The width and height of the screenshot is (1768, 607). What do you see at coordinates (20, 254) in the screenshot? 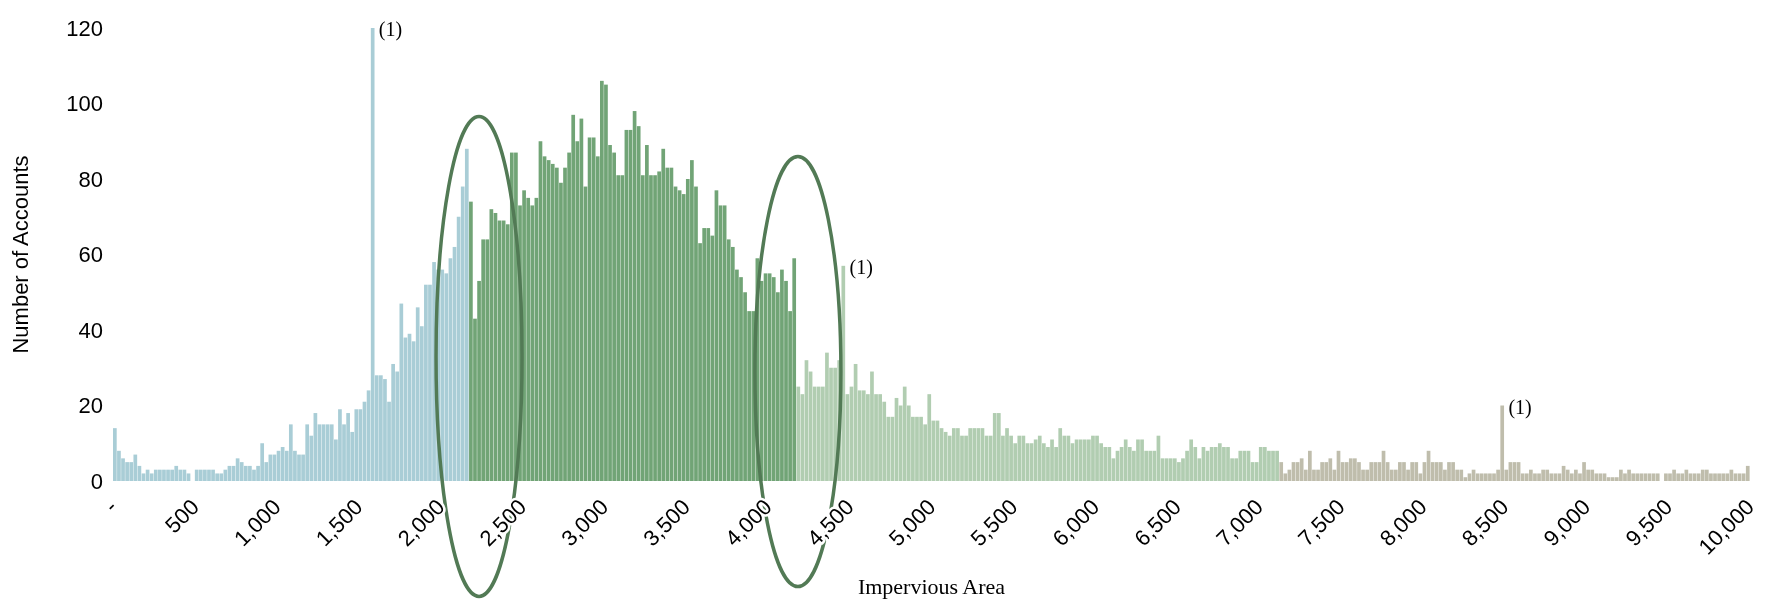
I see `y-axis-title: Number of Accounts` at bounding box center [20, 254].